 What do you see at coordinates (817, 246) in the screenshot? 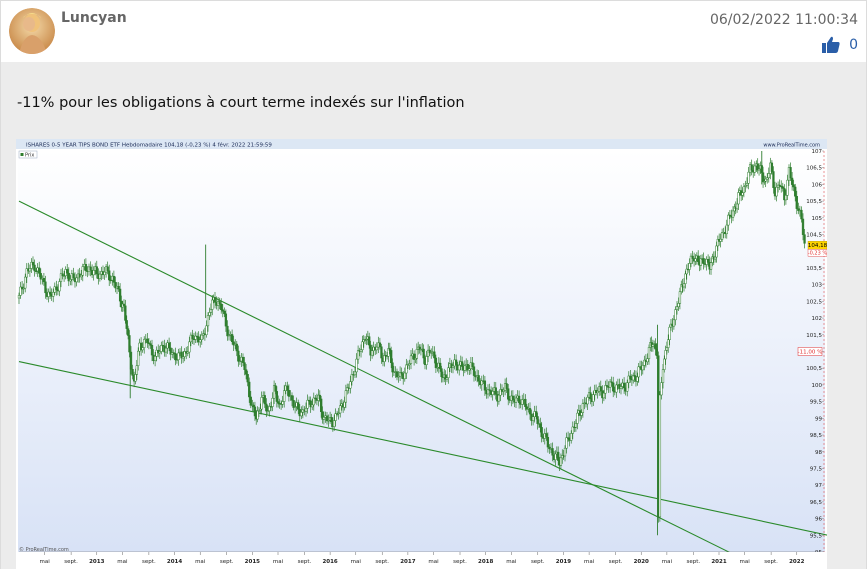
I see `last-price-label: 104,18` at bounding box center [817, 246].